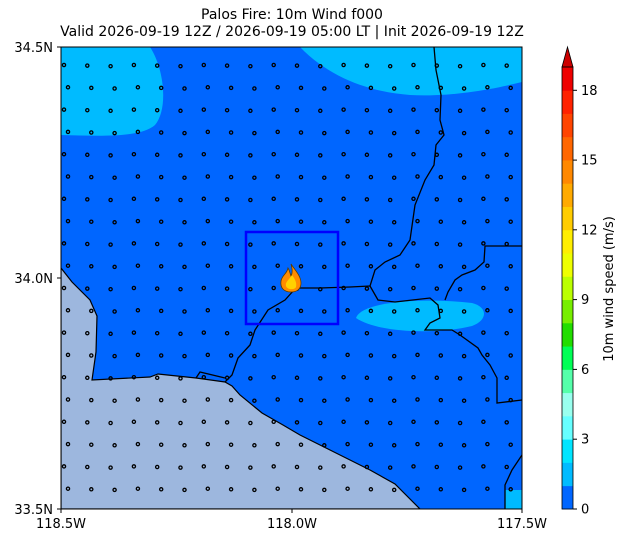 This screenshot has height=543, width=628. Describe the element at coordinates (585, 440) in the screenshot. I see `colorbar-tick-label: 3` at that location.